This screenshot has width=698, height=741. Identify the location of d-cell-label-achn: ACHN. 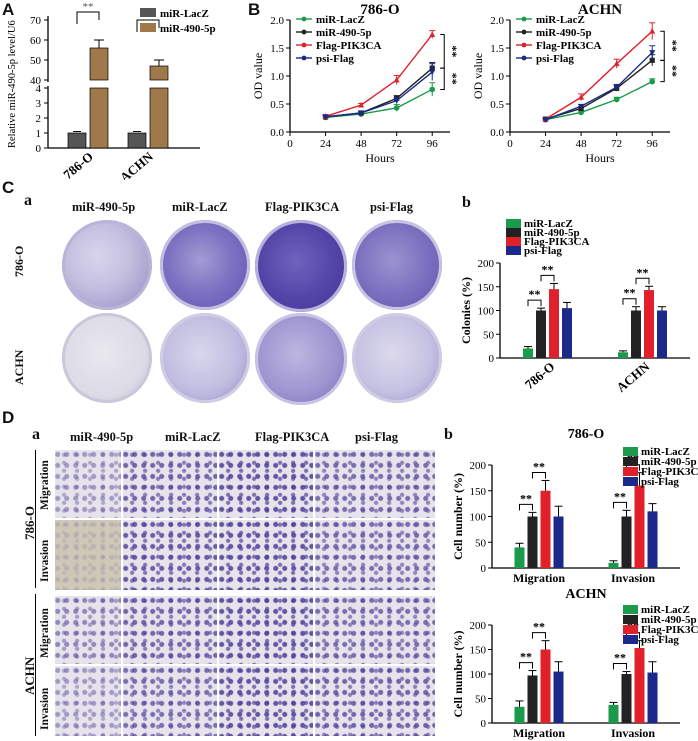
(29, 675).